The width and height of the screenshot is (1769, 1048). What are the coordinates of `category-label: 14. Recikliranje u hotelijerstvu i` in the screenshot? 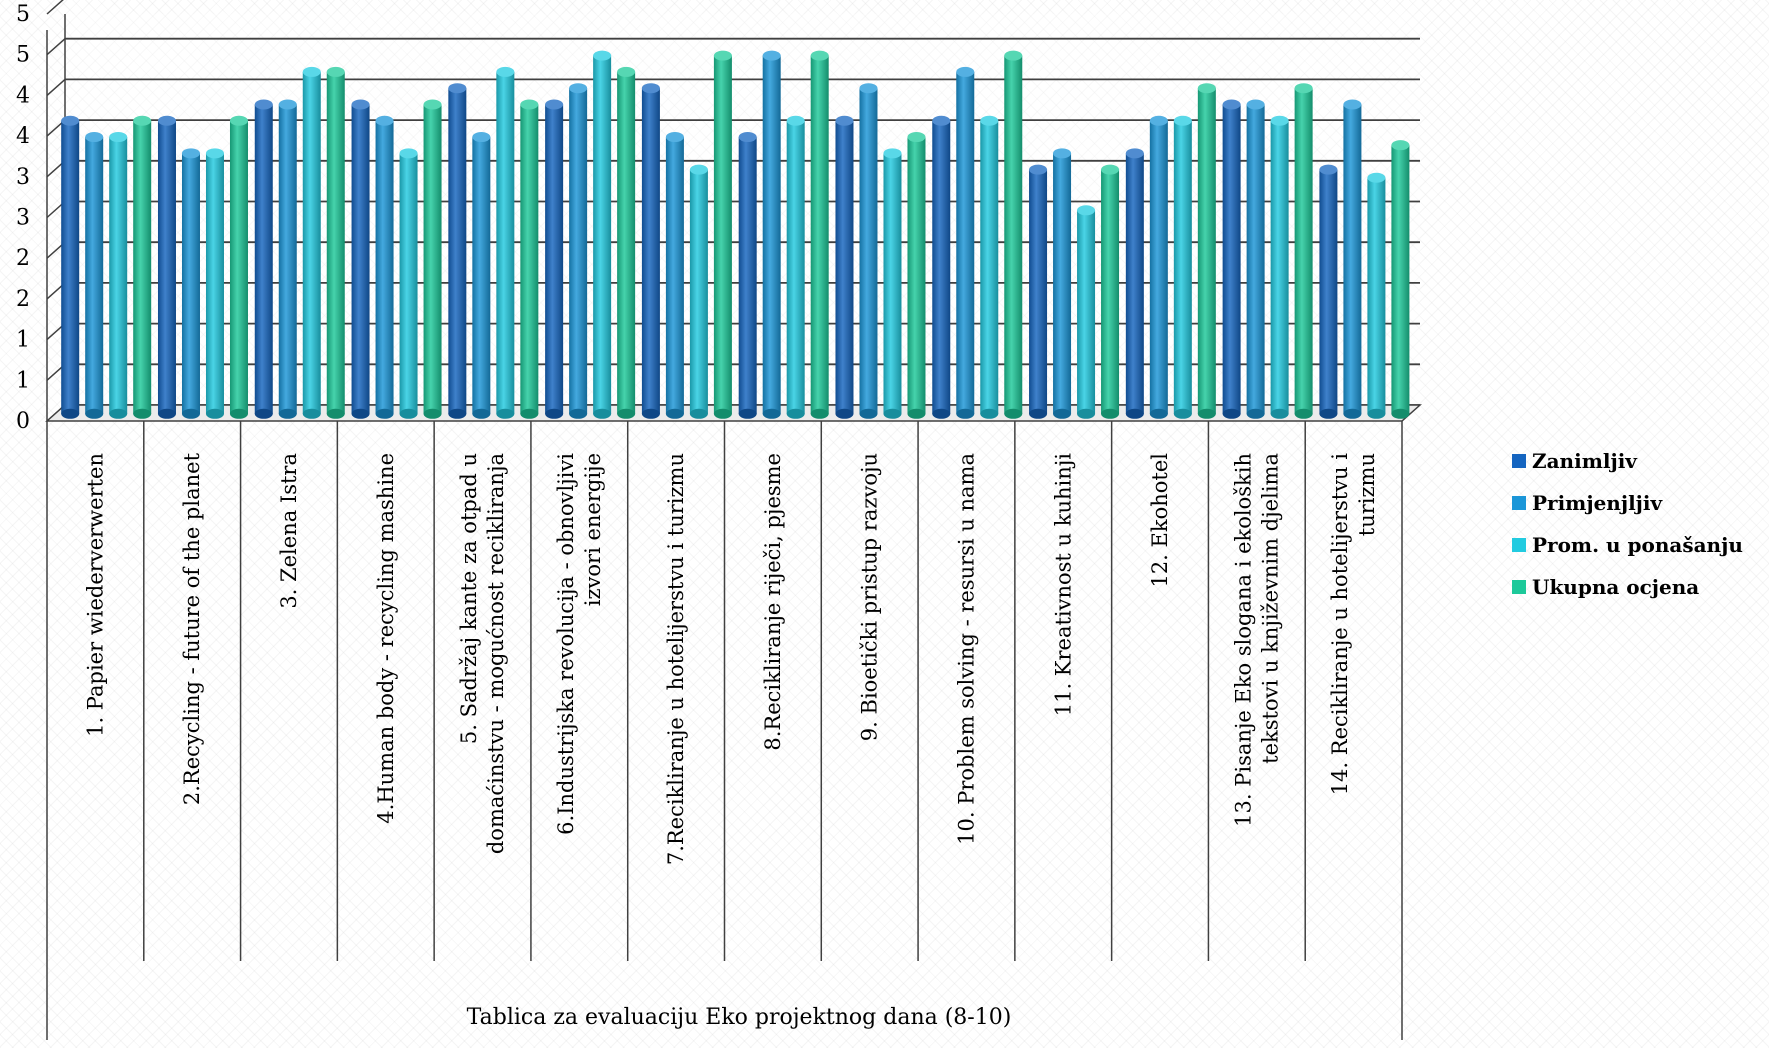 It's located at (1340, 624).